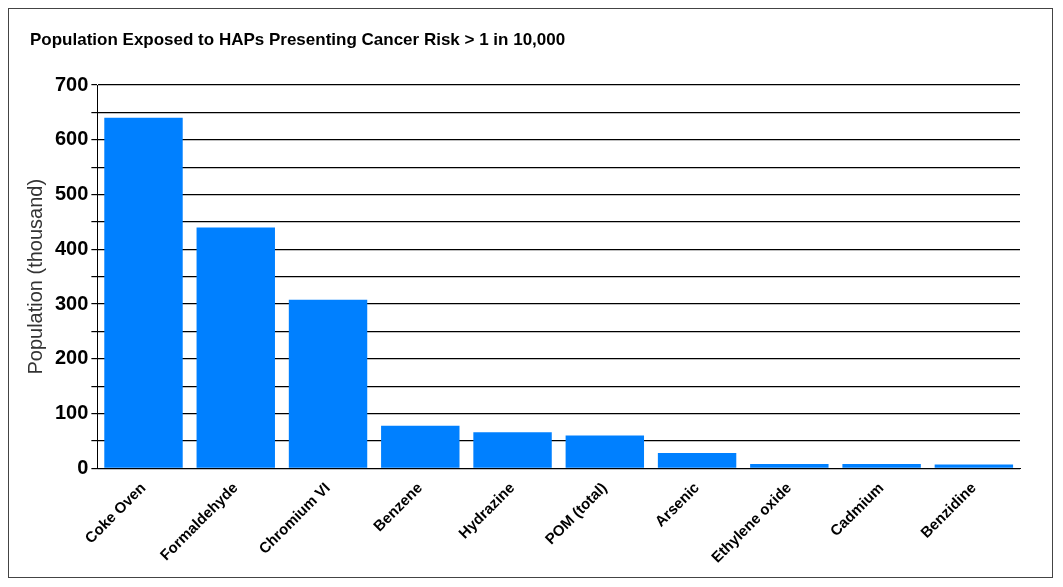  I want to click on y-tick-label: 100, so click(71, 412).